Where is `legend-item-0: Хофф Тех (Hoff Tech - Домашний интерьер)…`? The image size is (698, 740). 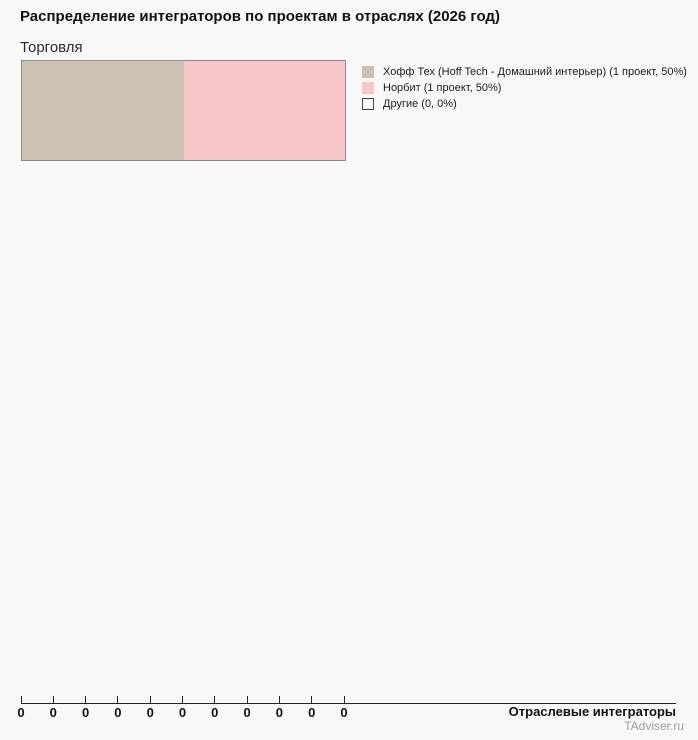
legend-item-0: Хофф Тех (Hoff Tech - Домашний интерьер)… is located at coordinates (524, 72).